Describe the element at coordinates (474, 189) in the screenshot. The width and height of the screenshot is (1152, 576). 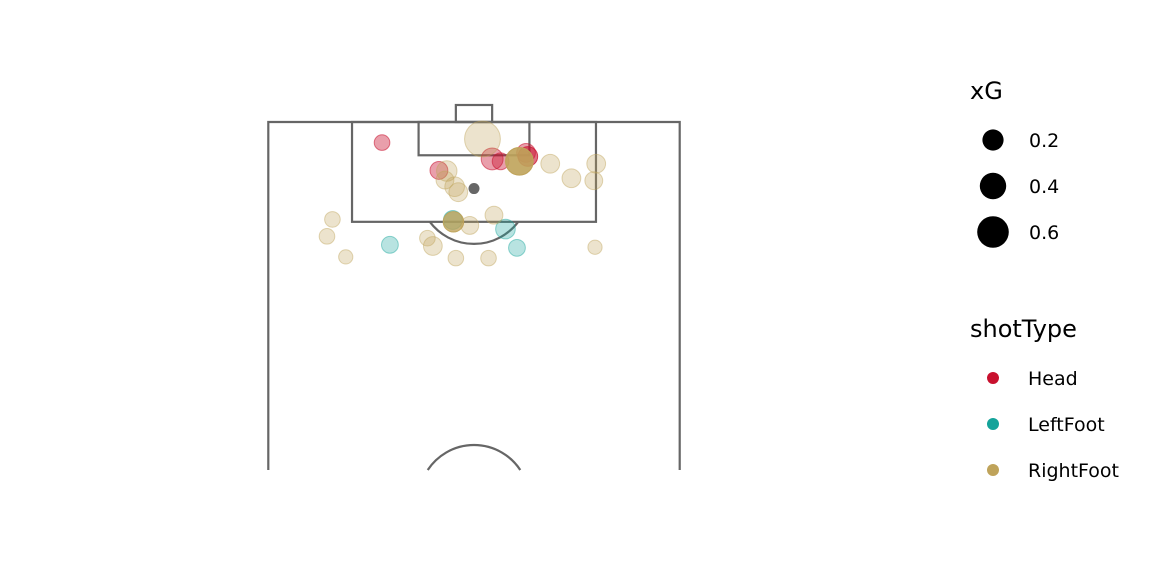
I see `penalty-spot` at that location.